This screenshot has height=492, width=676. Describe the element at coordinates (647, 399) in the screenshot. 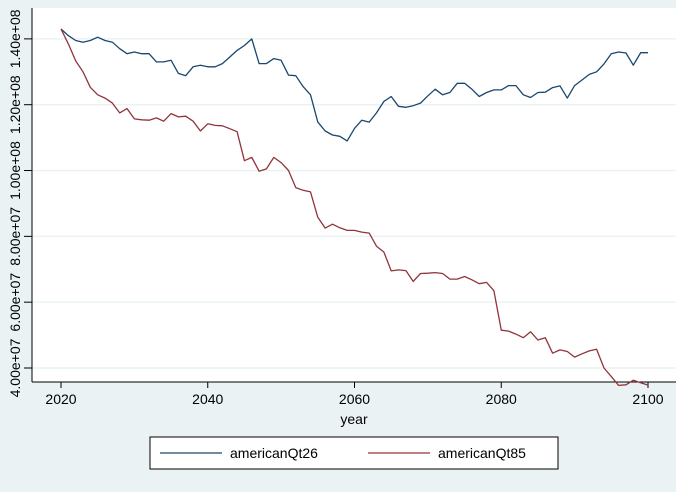

I see `x-tick-label: 2100` at that location.